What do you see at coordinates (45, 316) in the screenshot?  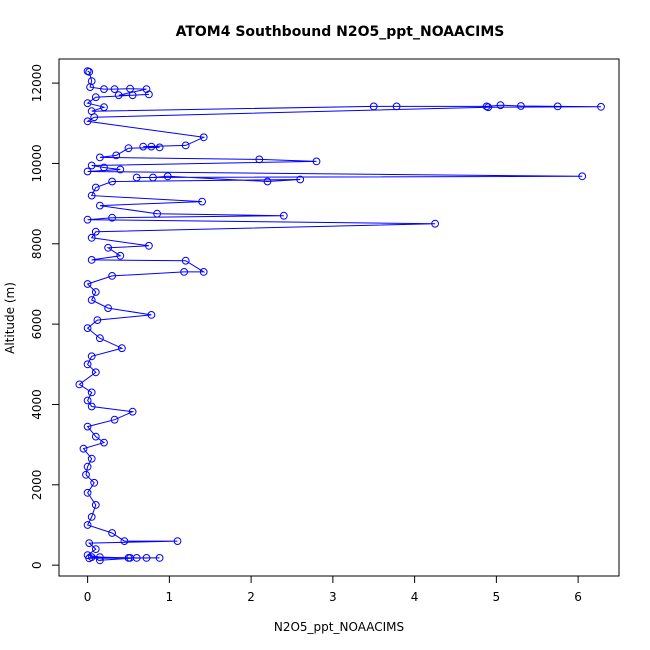 I see `y-axis: 0 2000 4000 6000 8000 10000 12000` at bounding box center [45, 316].